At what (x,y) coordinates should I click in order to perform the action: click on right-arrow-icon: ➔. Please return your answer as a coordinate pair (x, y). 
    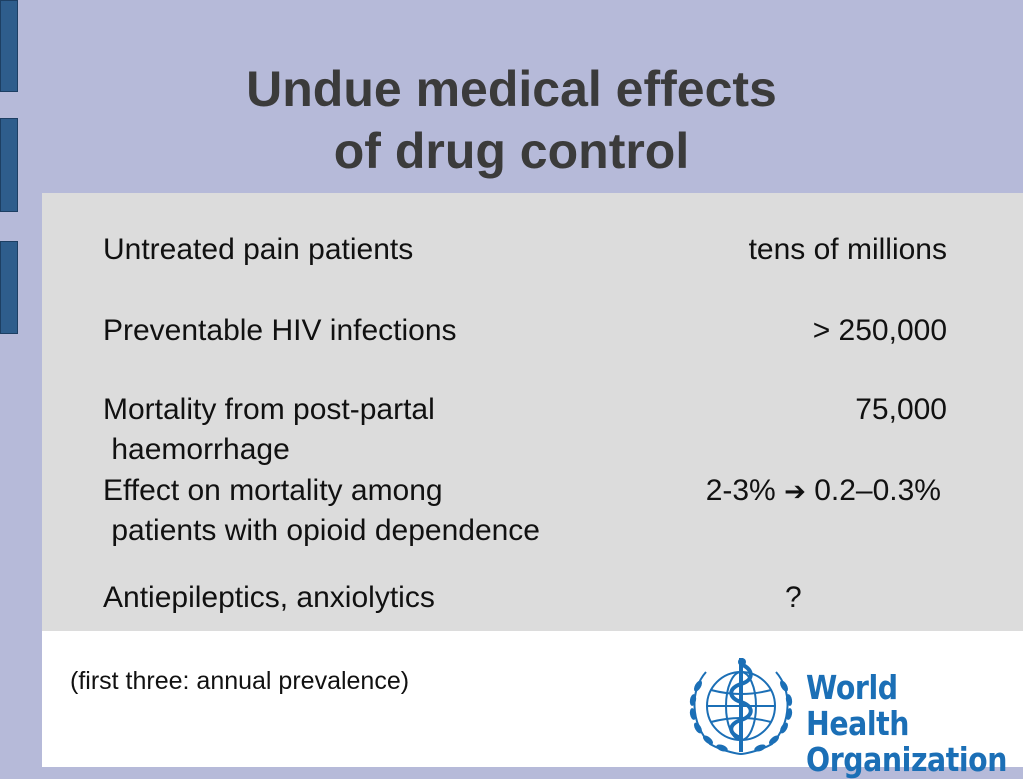
    Looking at the image, I should click on (795, 492).